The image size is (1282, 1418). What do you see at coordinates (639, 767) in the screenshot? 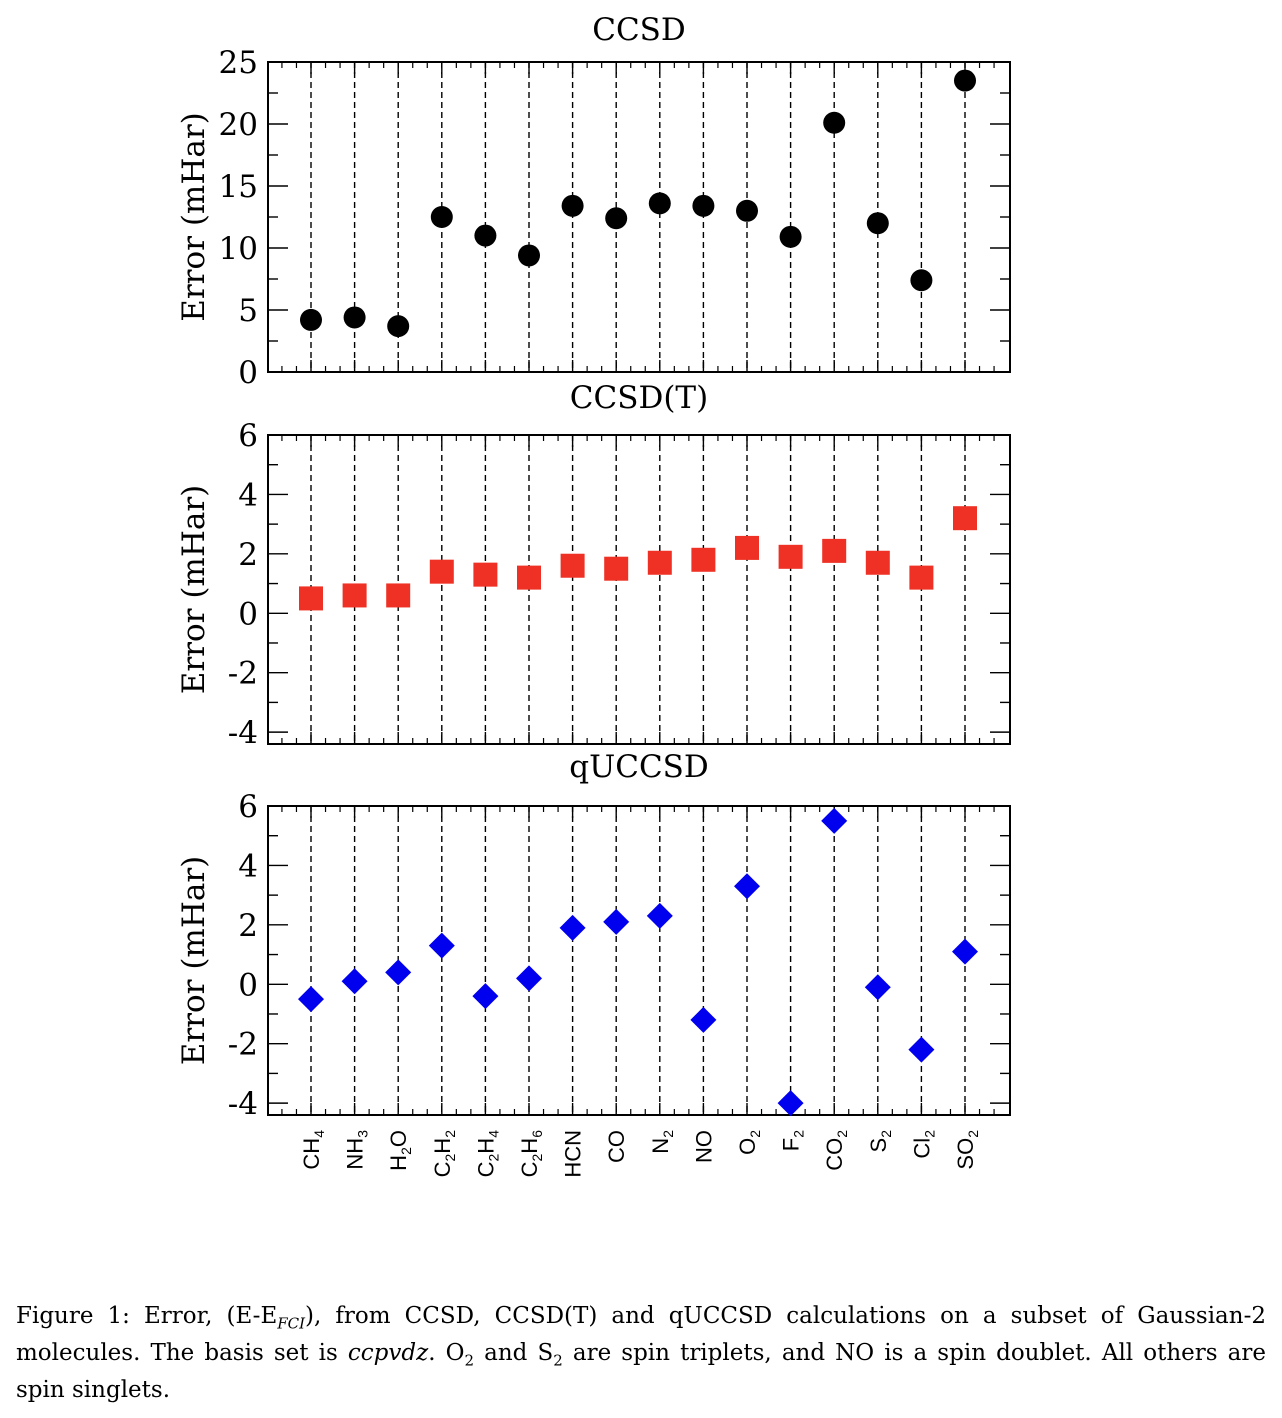
I see `panel-title: qUCCSD` at bounding box center [639, 767].